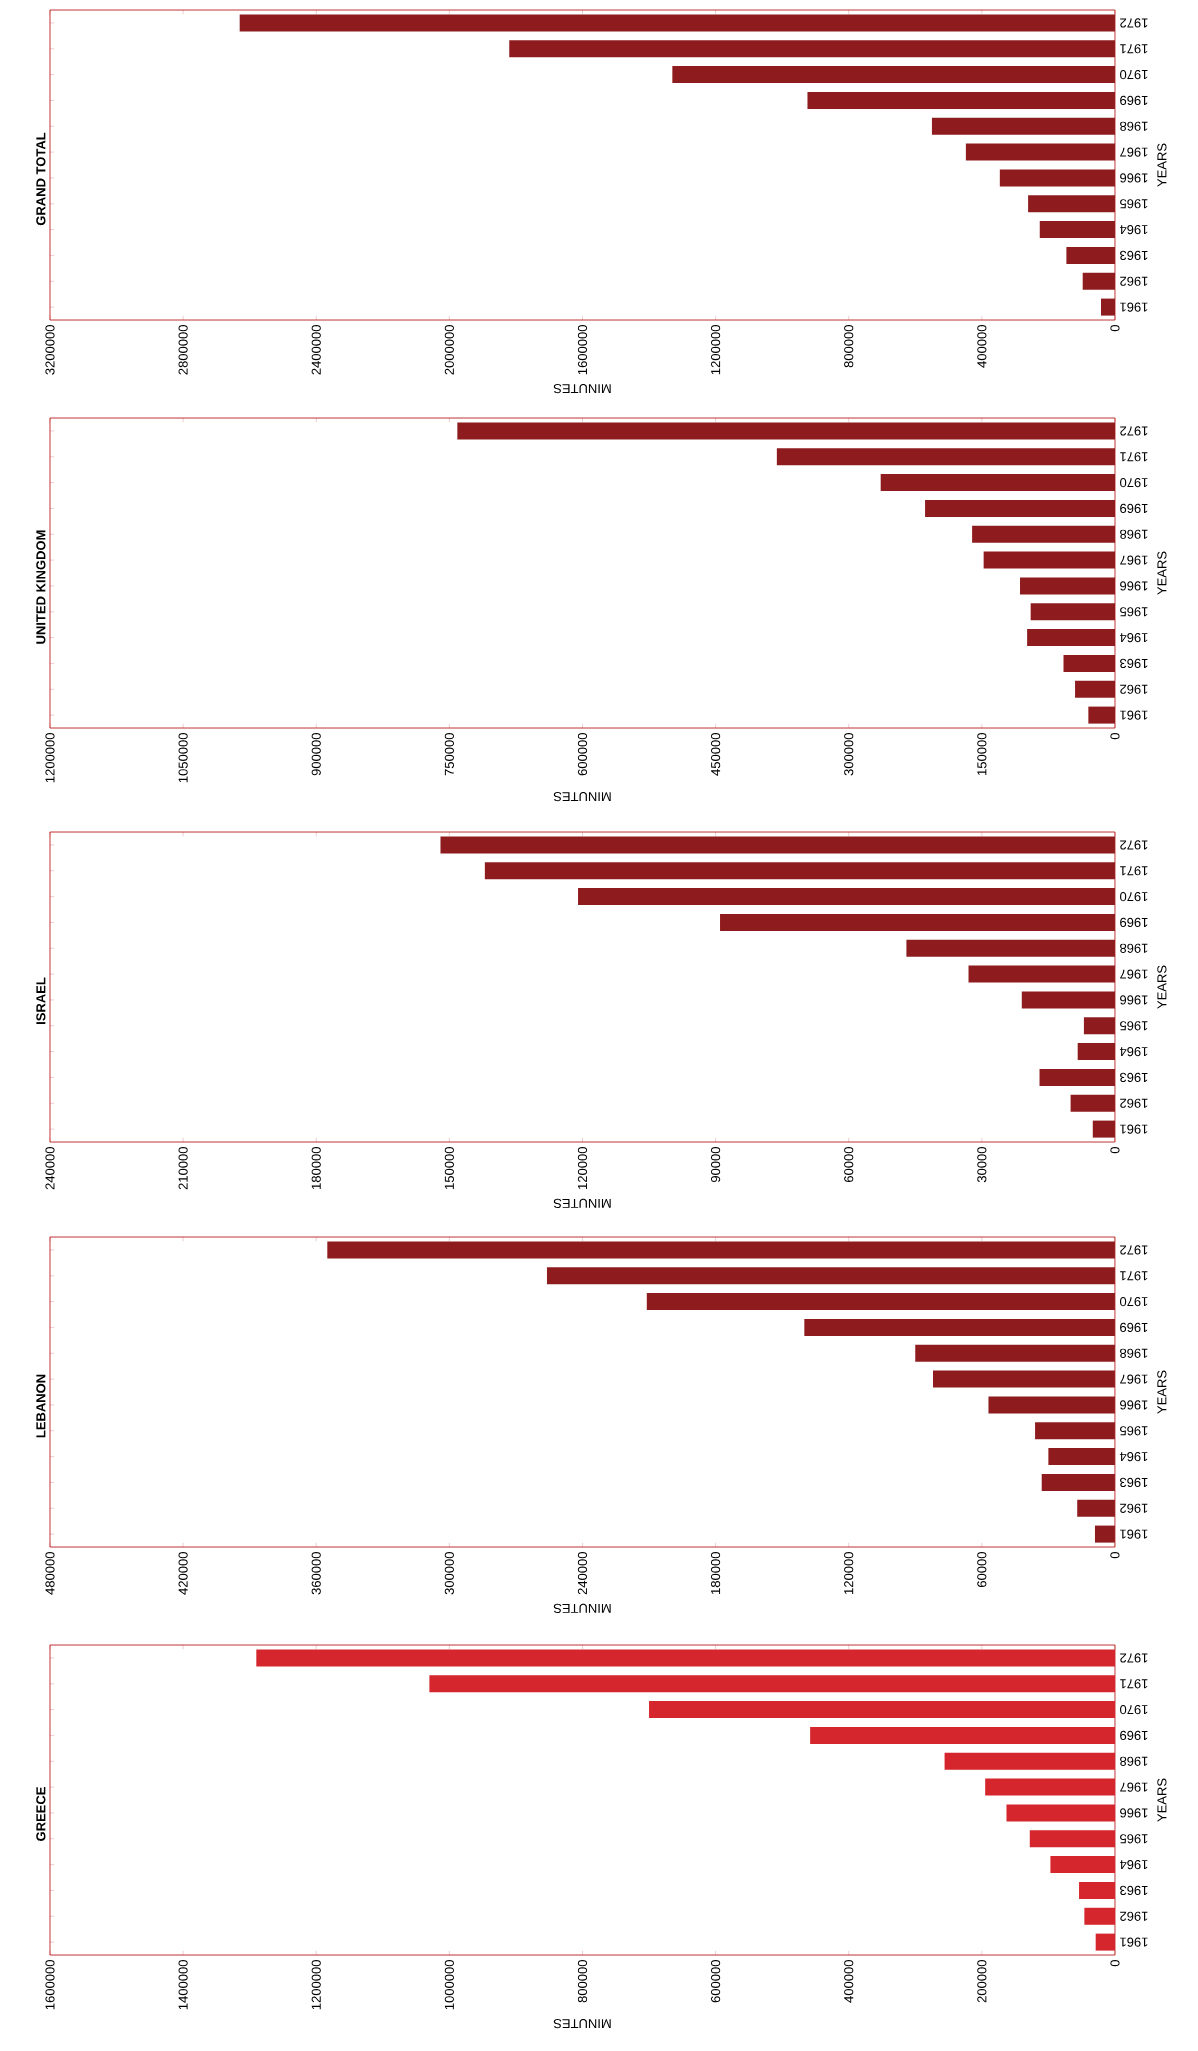  What do you see at coordinates (50, 1985) in the screenshot?
I see `x-tick-label: 1600000` at bounding box center [50, 1985].